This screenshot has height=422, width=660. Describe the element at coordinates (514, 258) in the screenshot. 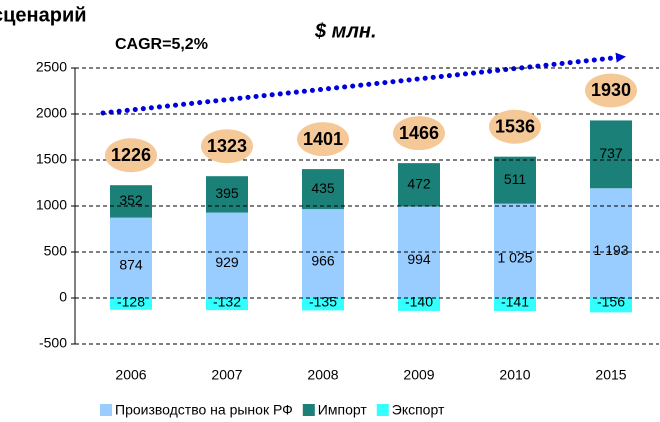

I see `data-label: 1 025` at that location.